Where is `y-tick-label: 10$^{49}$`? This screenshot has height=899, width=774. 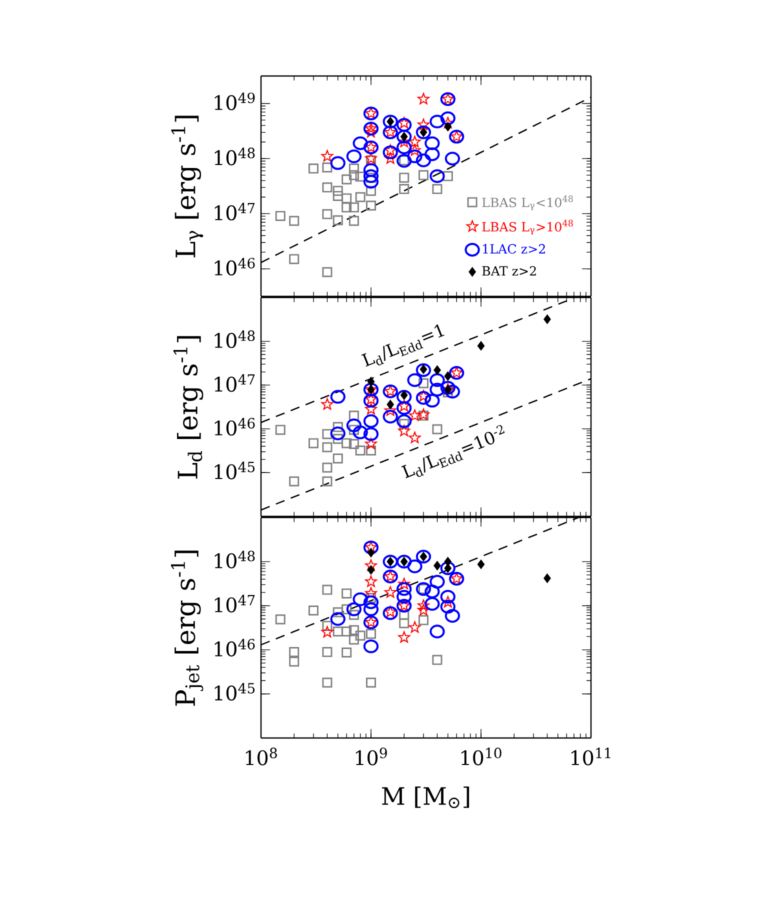 y-tick-label: 10$^{49}$ is located at coordinates (234, 101).